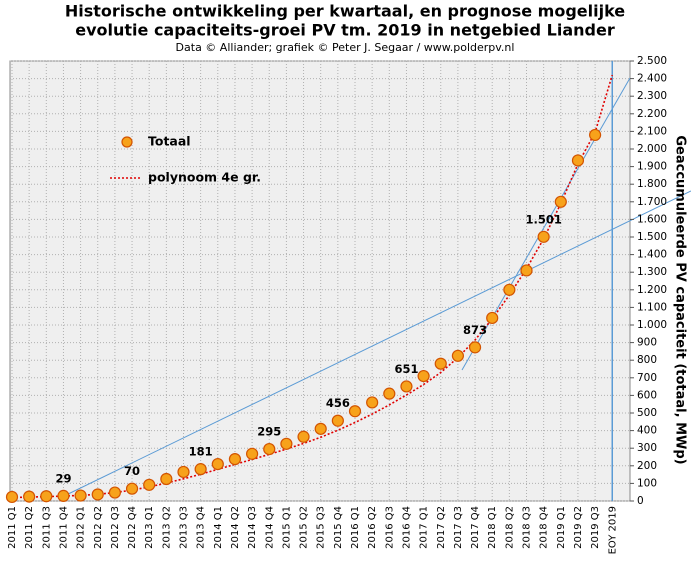 This screenshot has width=691, height=561. I want to click on y-tick-label: 1.900, so click(652, 167).